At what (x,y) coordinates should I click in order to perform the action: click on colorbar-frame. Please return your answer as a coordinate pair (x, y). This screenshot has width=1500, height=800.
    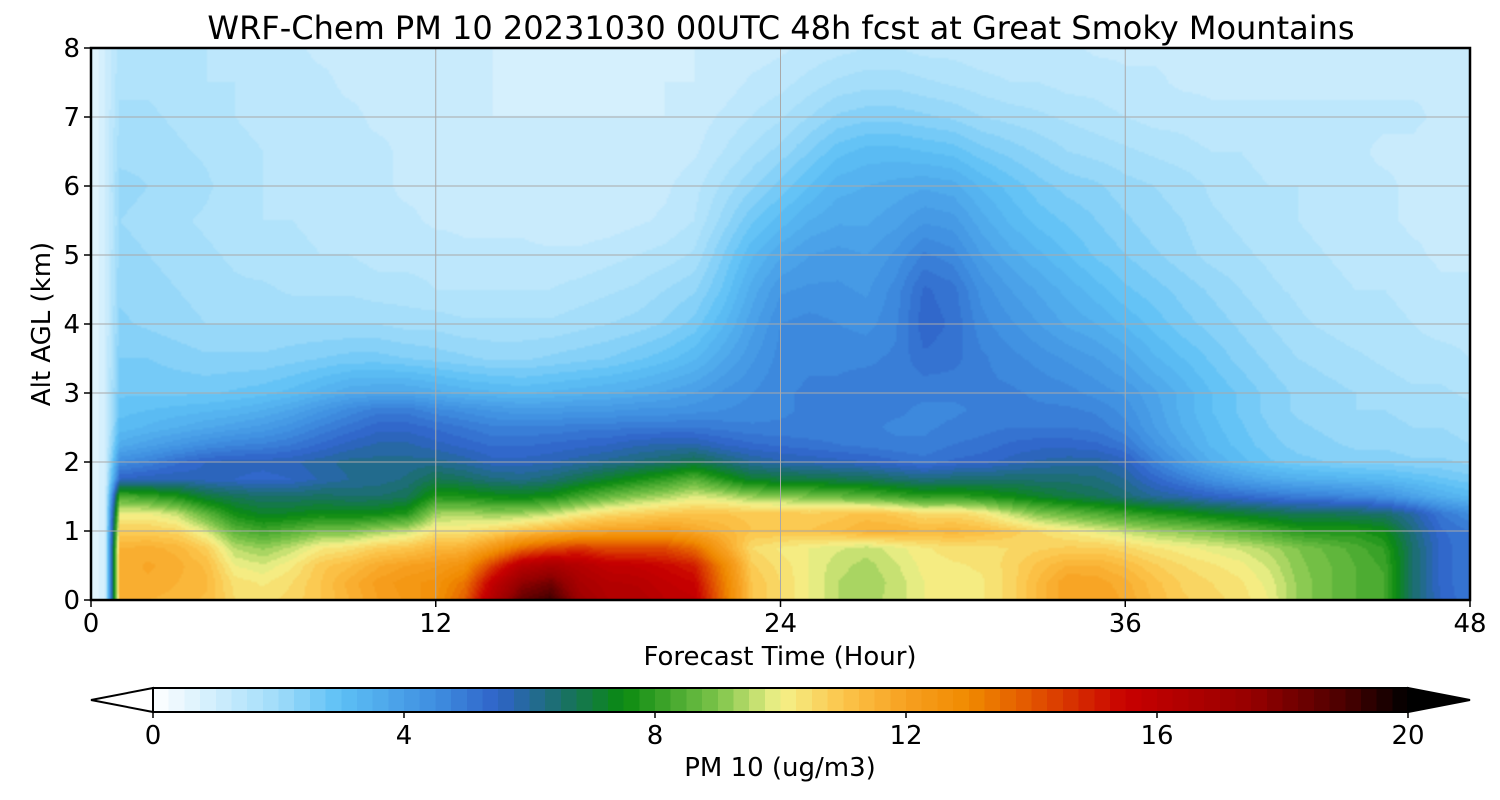
    Looking at the image, I should click on (780, 700).